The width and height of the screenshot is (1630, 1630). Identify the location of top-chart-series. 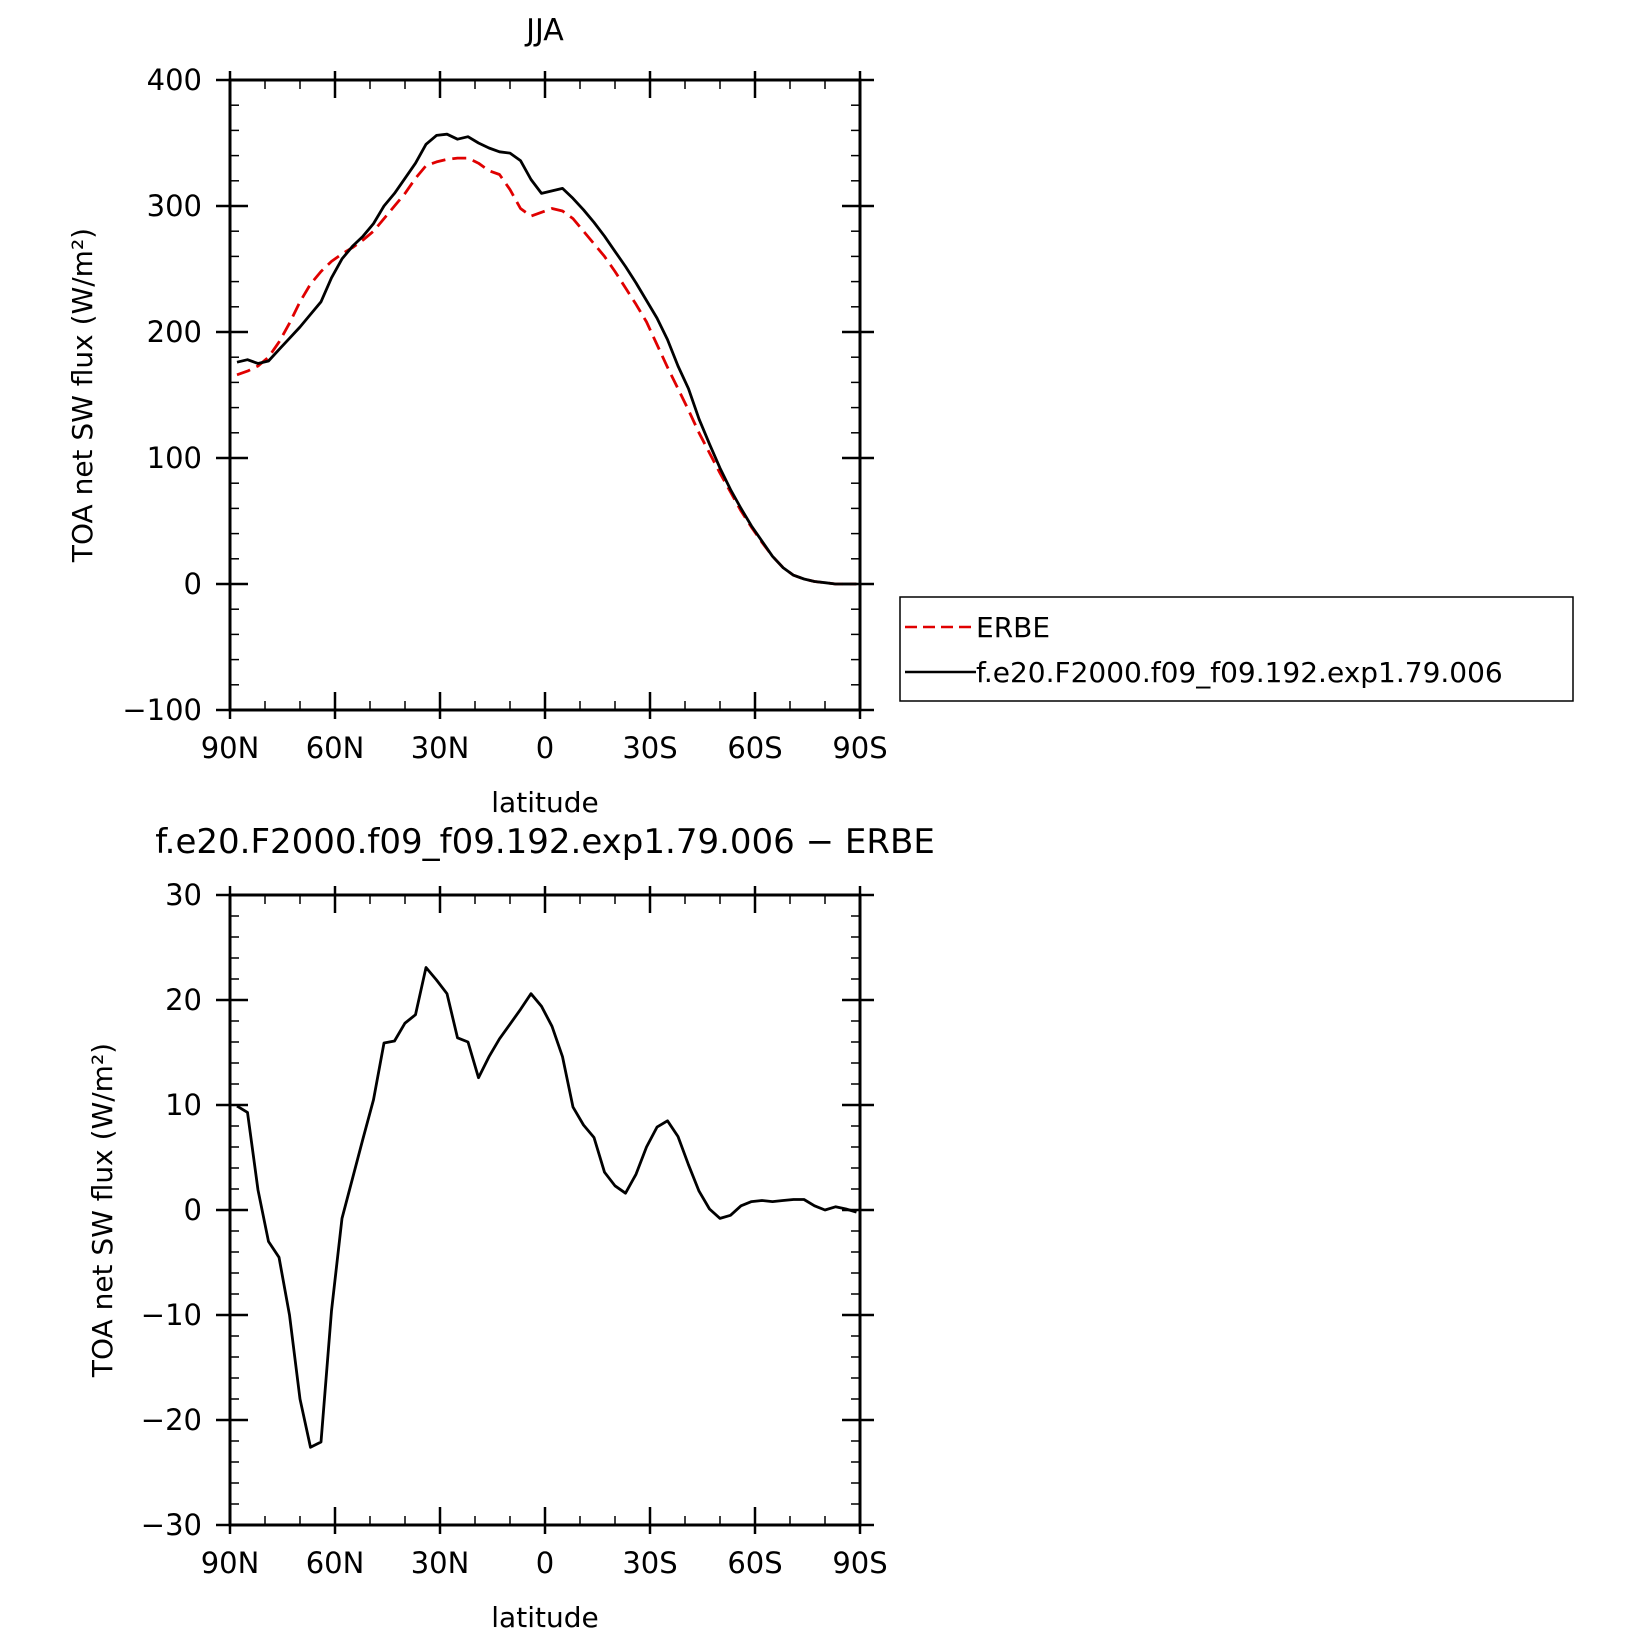
(546, 359).